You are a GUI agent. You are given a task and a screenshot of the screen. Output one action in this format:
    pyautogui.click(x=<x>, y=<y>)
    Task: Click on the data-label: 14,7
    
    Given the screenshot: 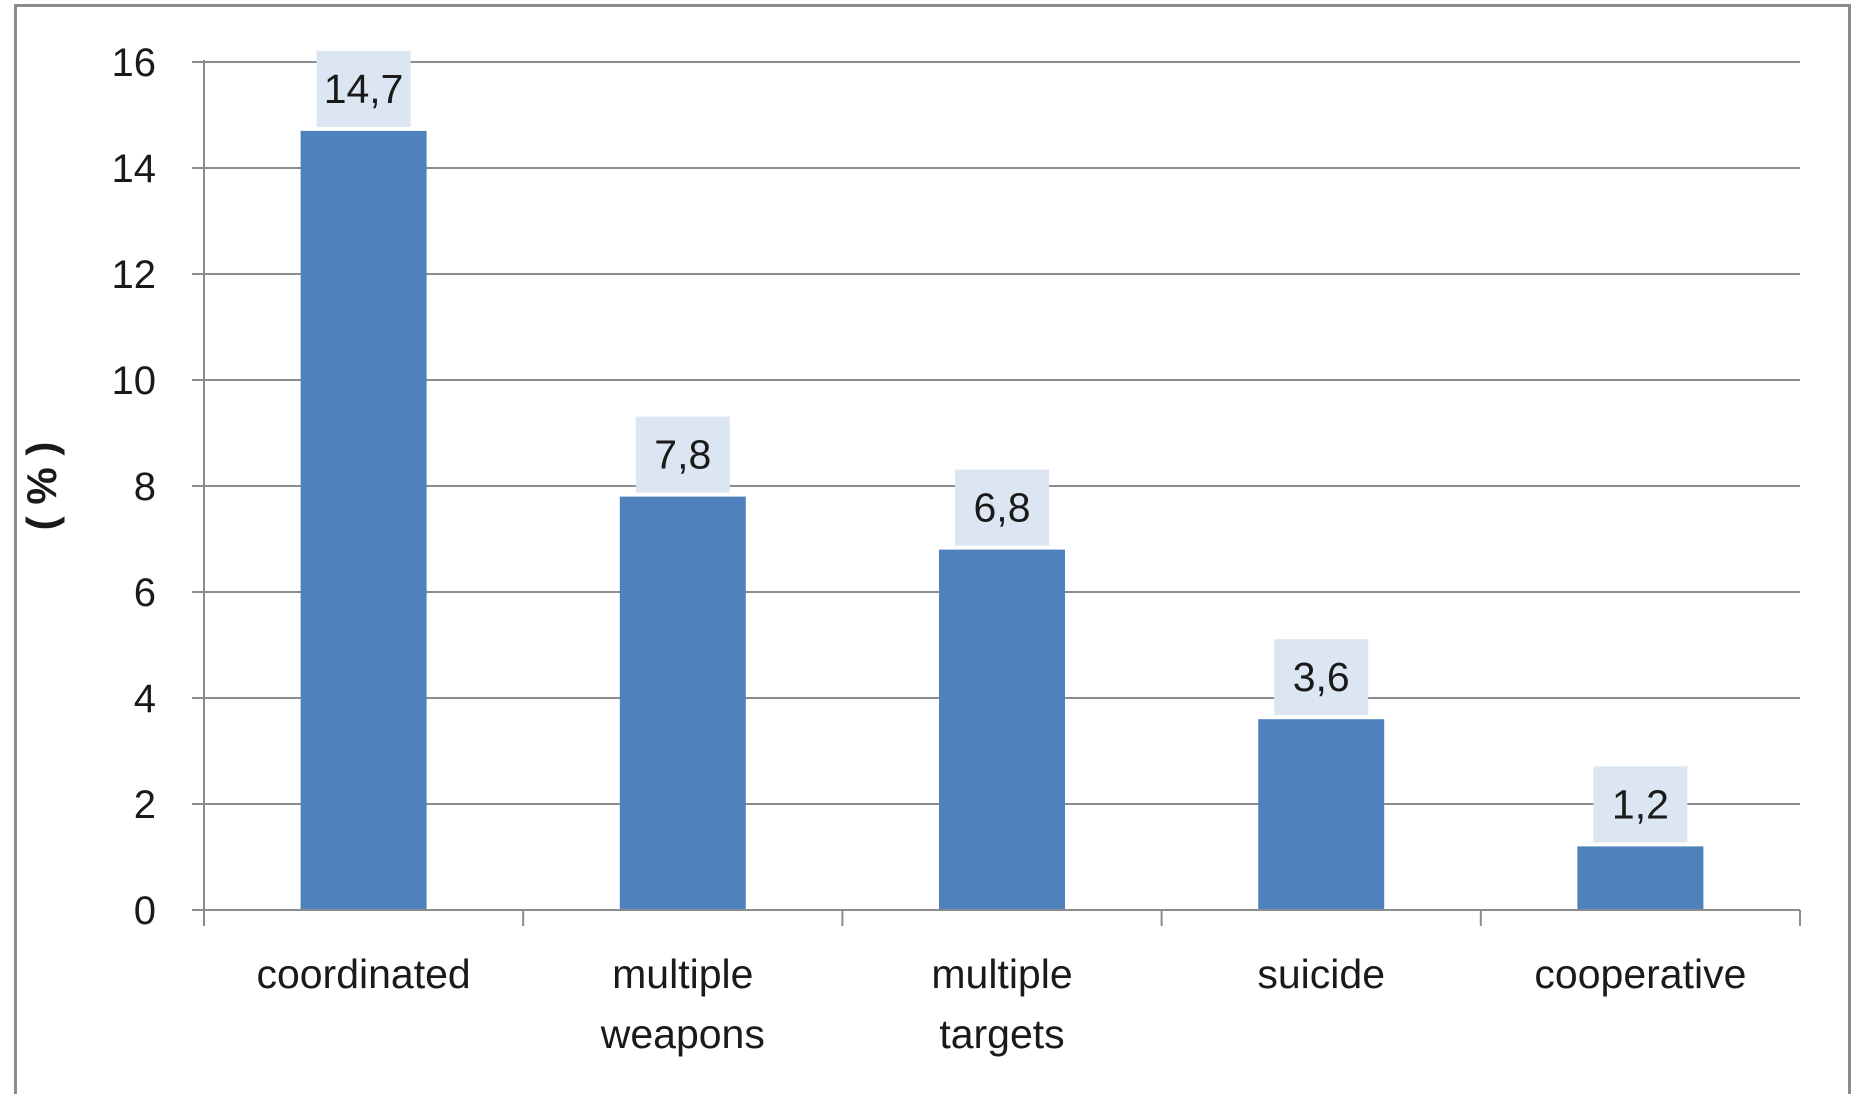 What is the action you would take?
    pyautogui.click(x=364, y=89)
    